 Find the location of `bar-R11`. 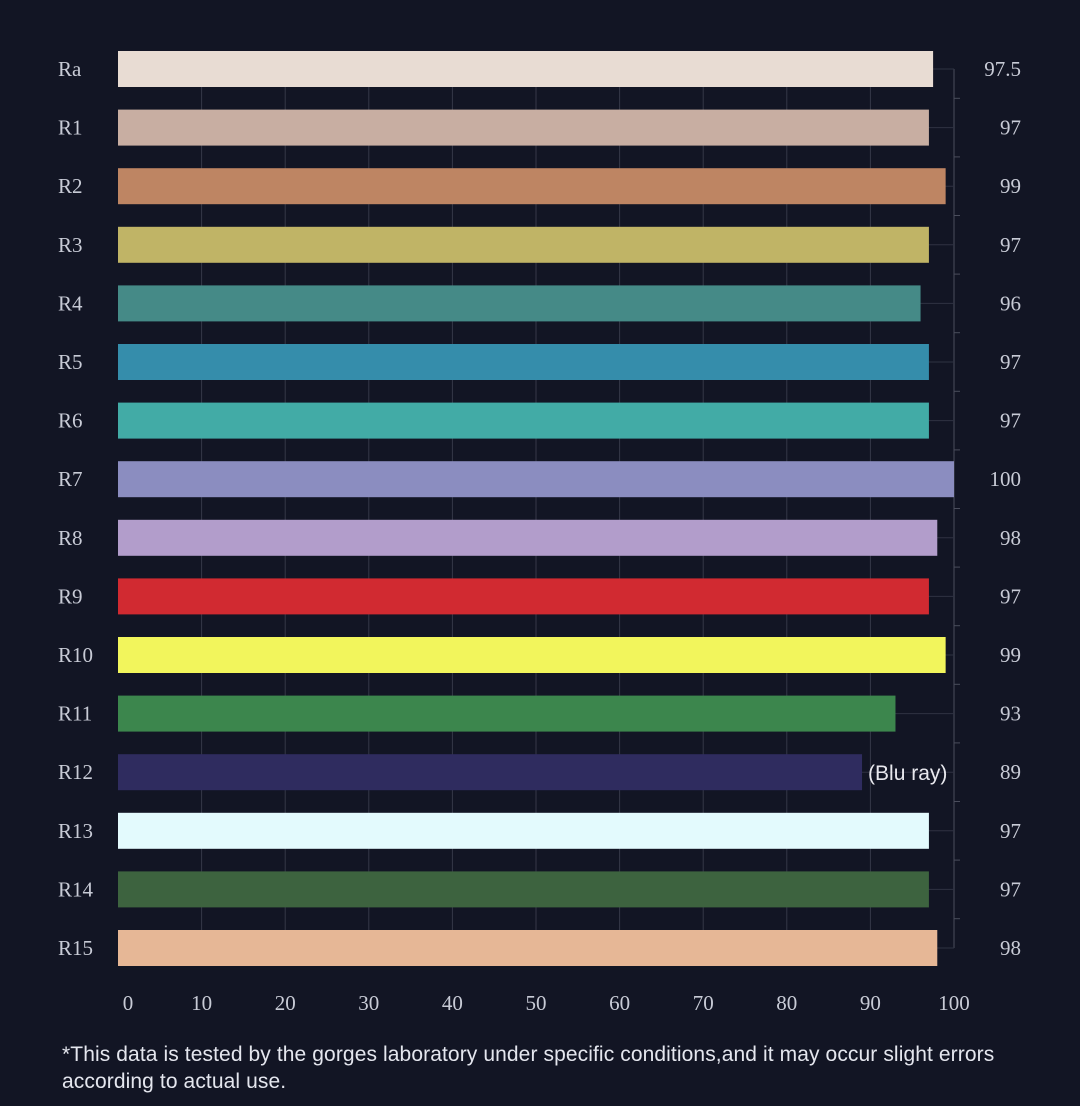

bar-R11 is located at coordinates (507, 713).